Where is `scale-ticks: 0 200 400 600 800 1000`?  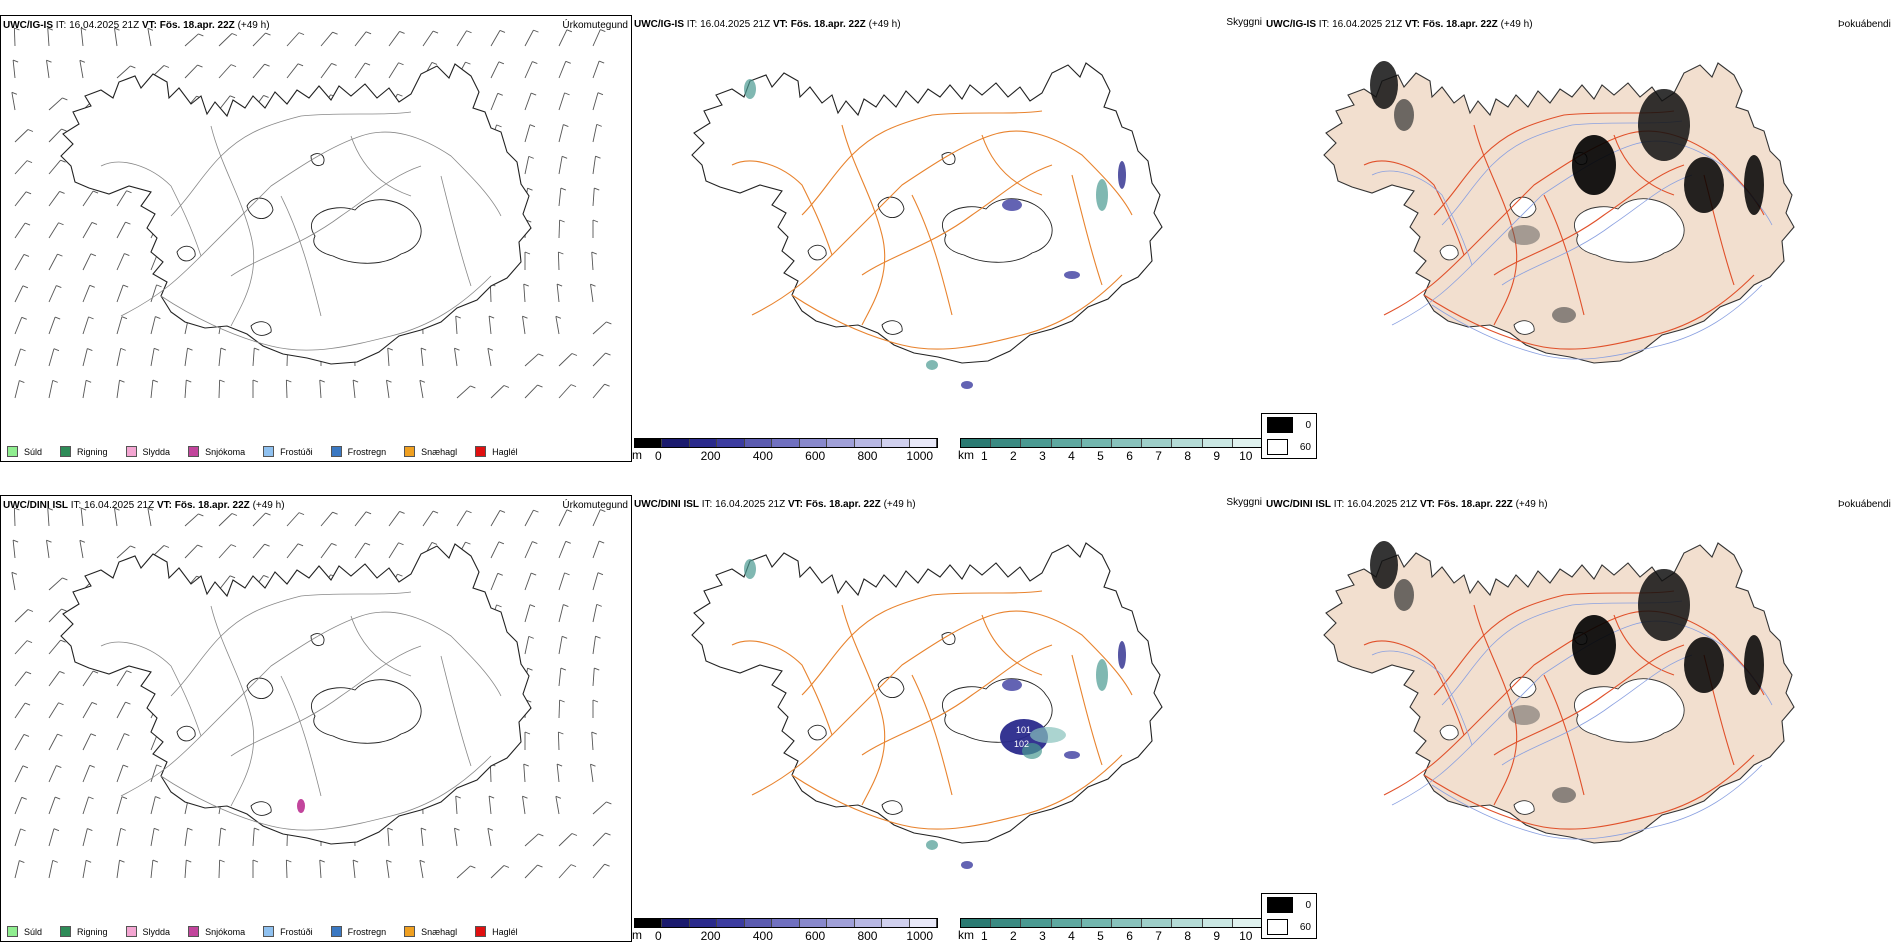
scale-ticks: 0 200 400 600 800 1000 is located at coordinates (786, 935).